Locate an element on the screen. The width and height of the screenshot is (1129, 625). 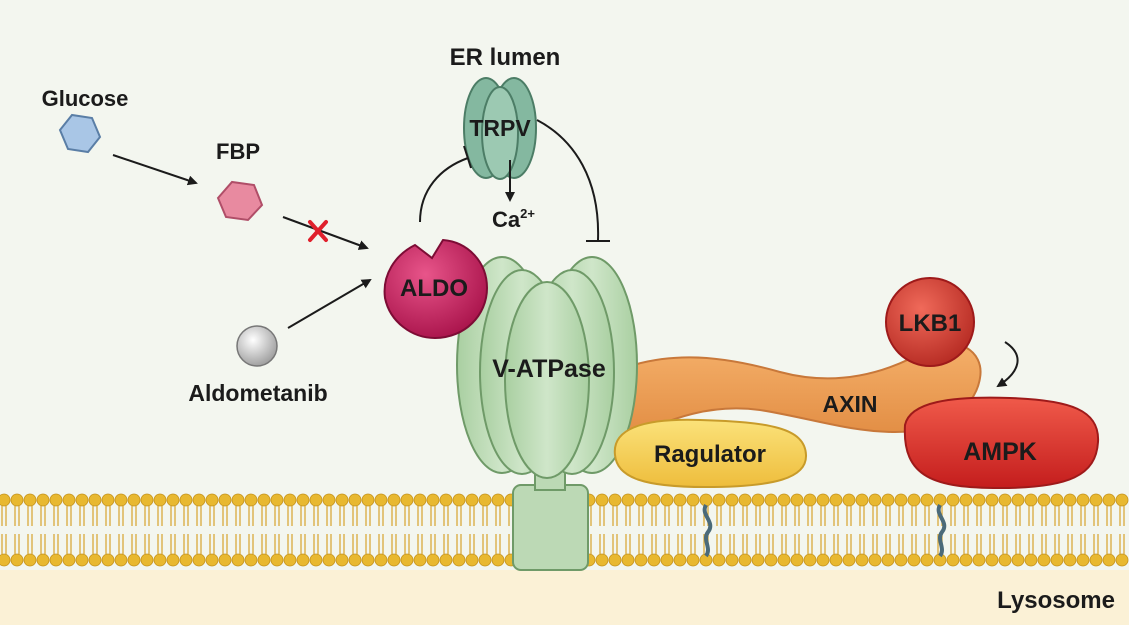
trpv-channel: TRPV is located at coordinates (500, 128).